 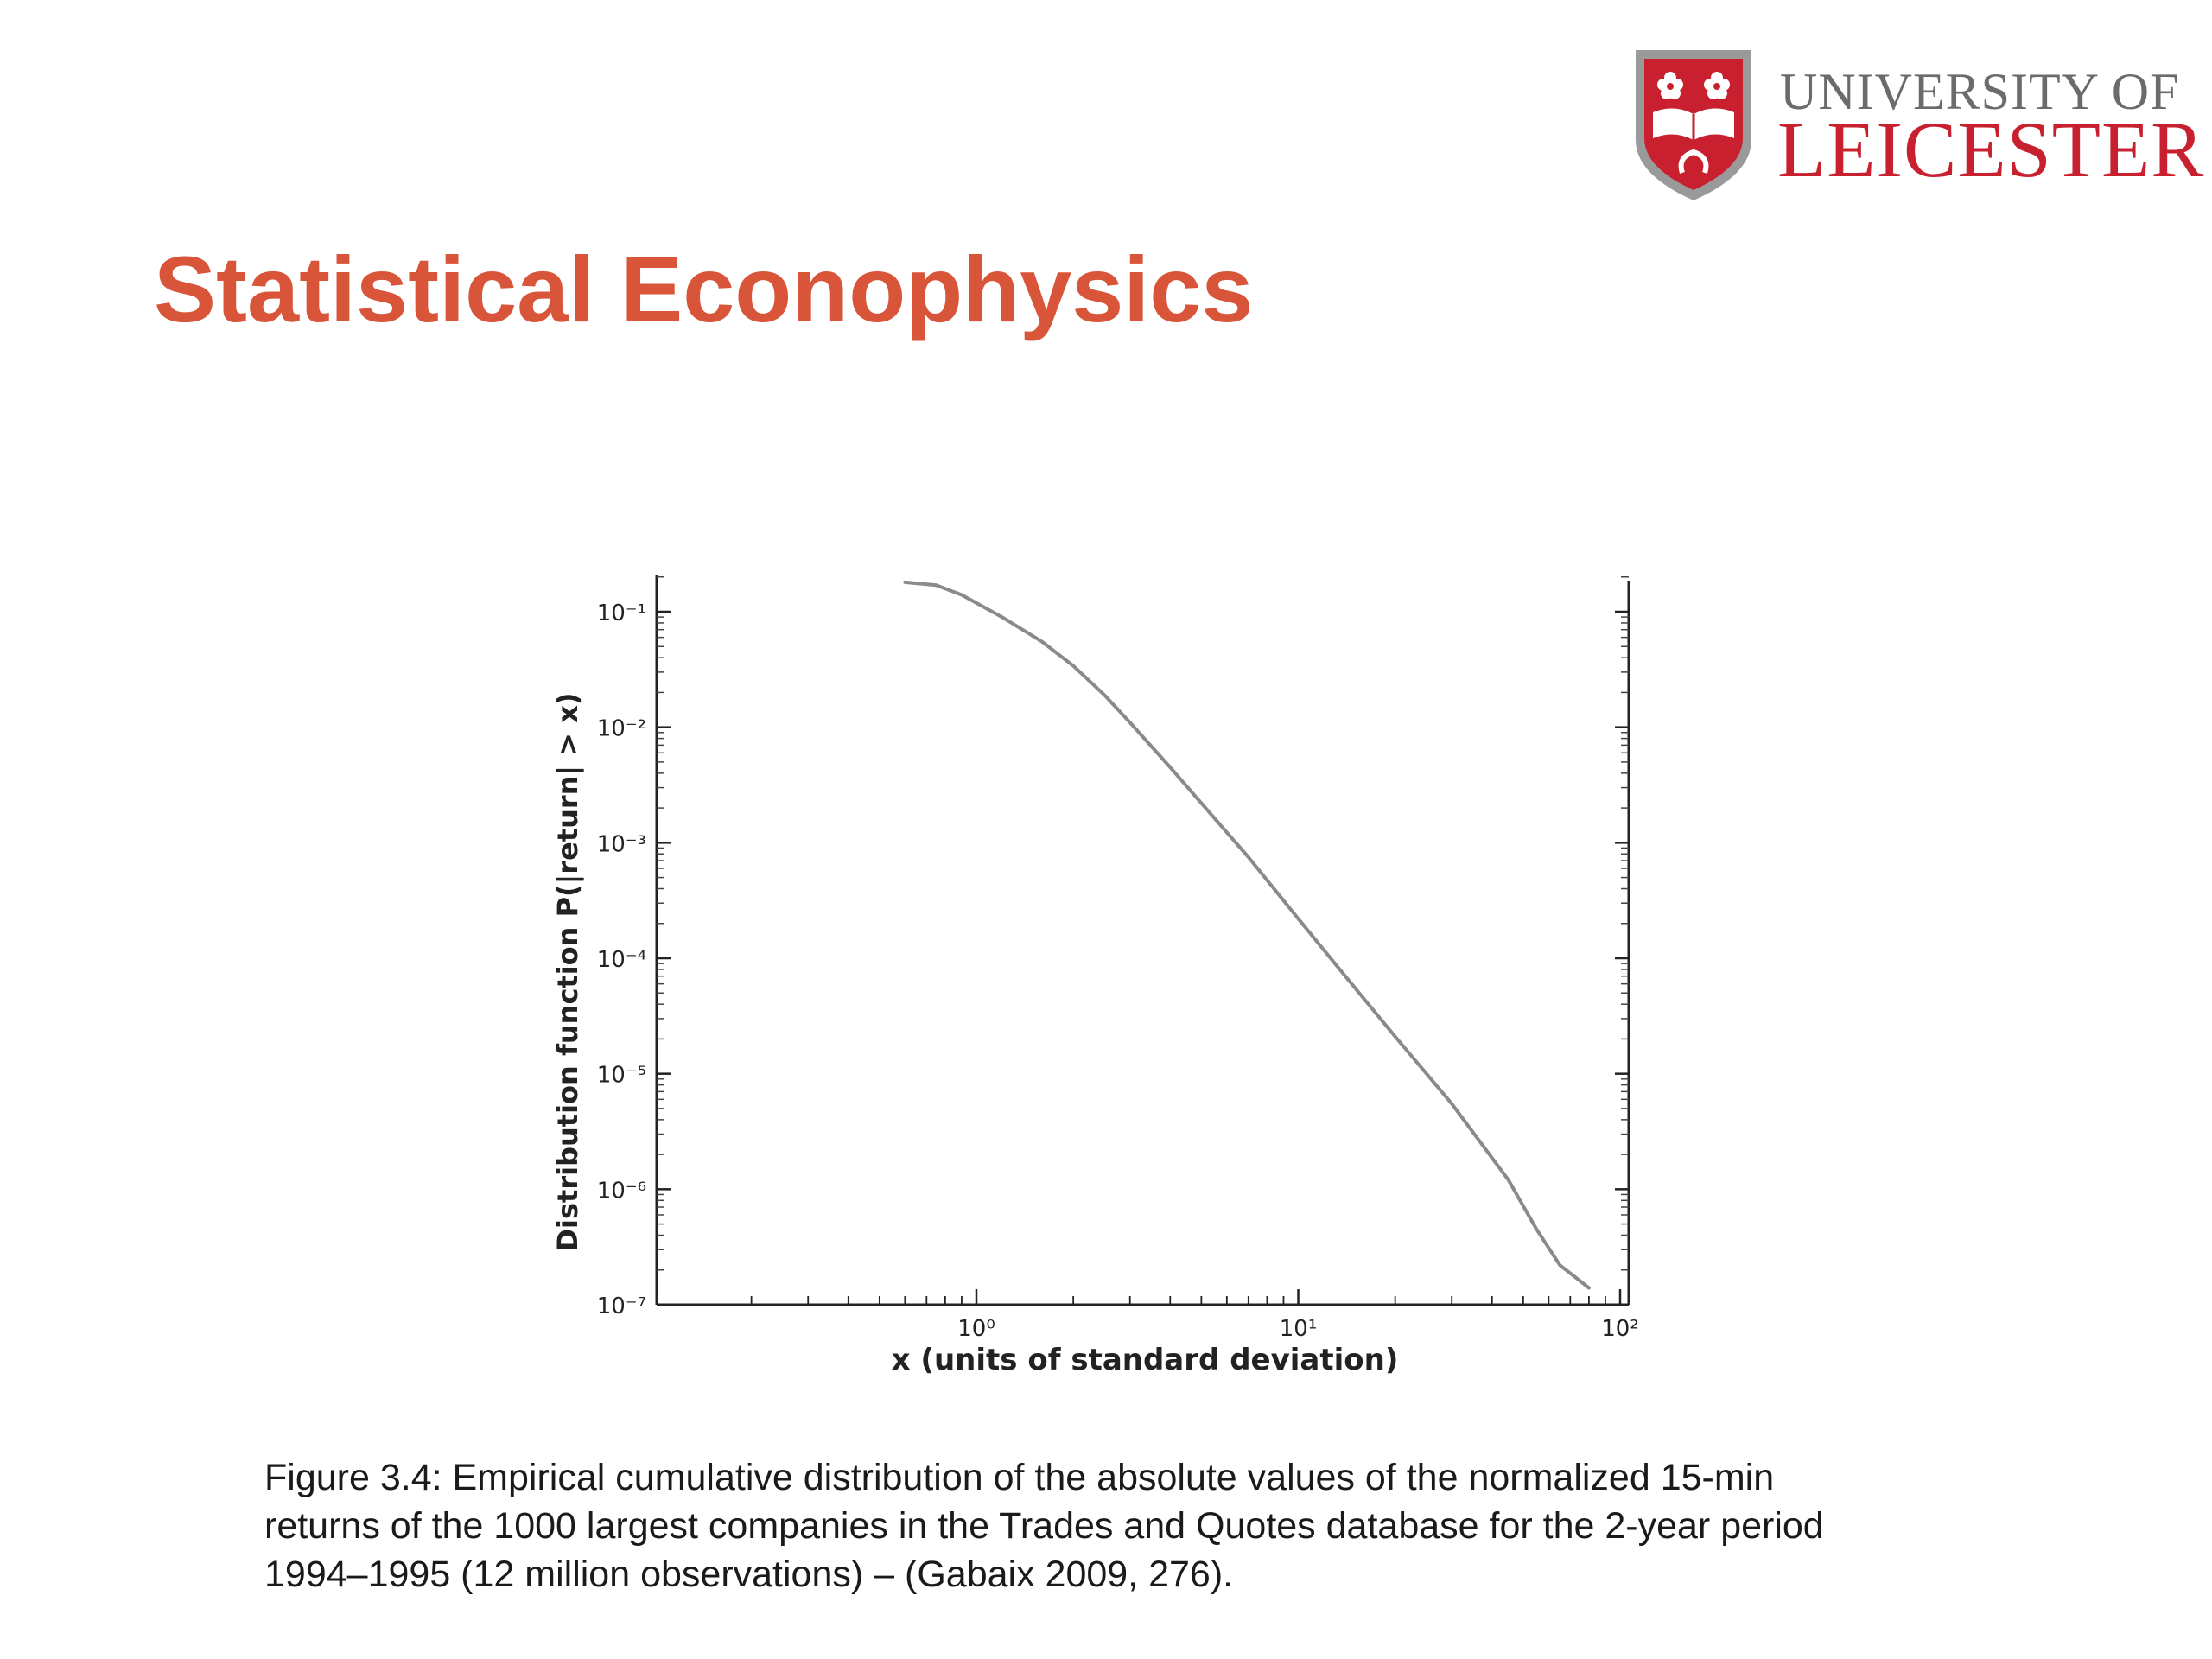 I want to click on y-tick-label: 10⁻⁵, so click(x=621, y=1076).